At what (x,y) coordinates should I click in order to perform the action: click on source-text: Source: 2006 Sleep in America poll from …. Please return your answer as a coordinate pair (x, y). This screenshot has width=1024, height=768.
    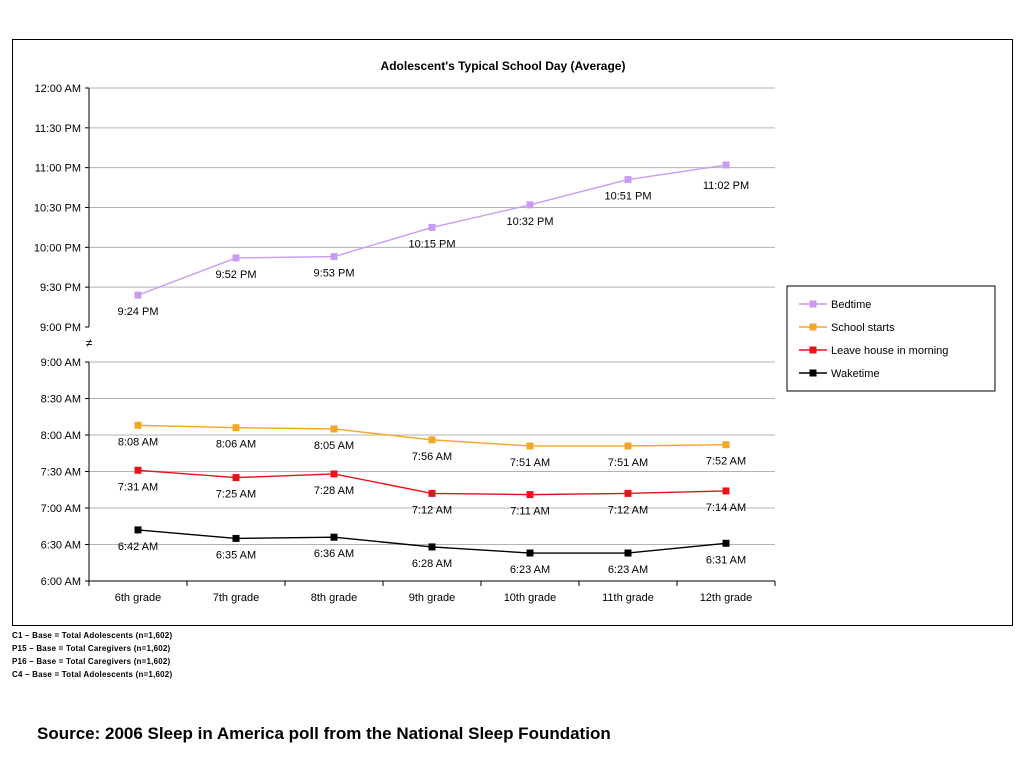
    Looking at the image, I should click on (324, 733).